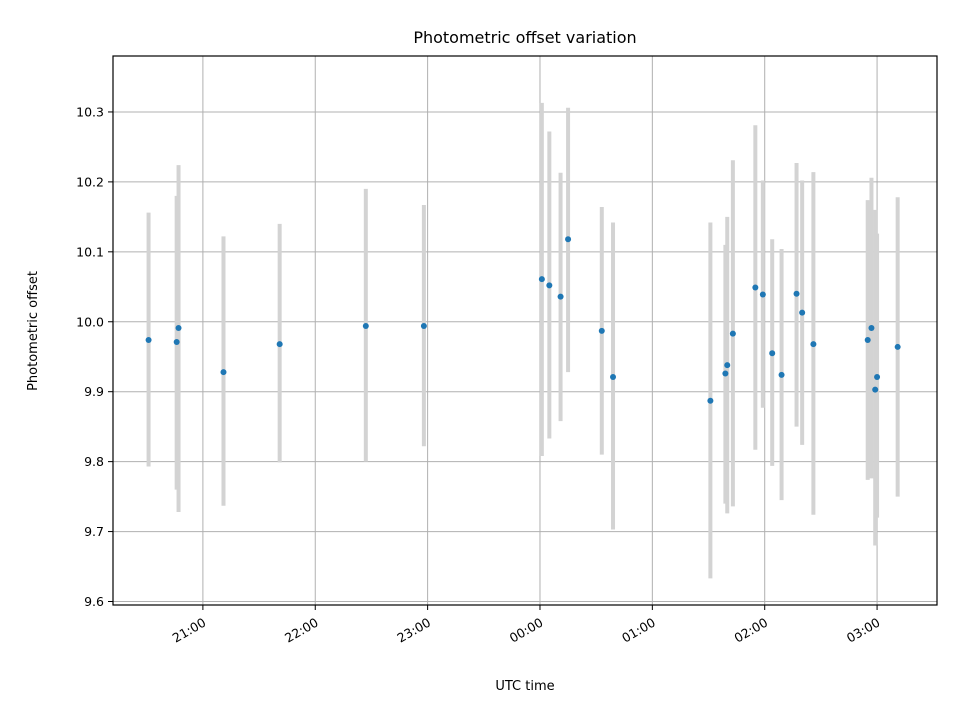  What do you see at coordinates (94, 356) in the screenshot?
I see `y-axis-ticks: 9.6 9.7 9.8 9.9 10.0 10.1 10.2 10.3` at bounding box center [94, 356].